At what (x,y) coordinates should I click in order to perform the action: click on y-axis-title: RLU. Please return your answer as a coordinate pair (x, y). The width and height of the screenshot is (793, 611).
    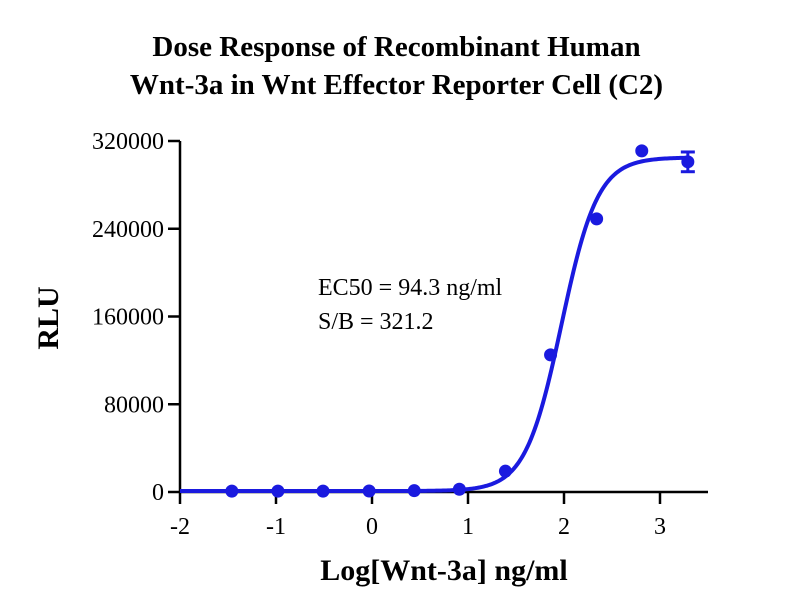
    Looking at the image, I should click on (48, 317).